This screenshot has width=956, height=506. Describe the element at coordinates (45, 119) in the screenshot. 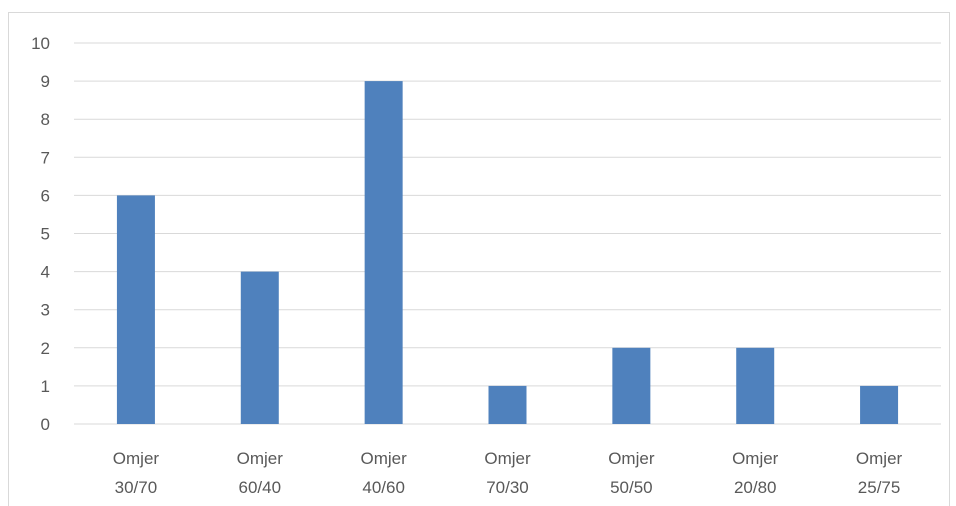

I see `y-tick-label: 8` at that location.